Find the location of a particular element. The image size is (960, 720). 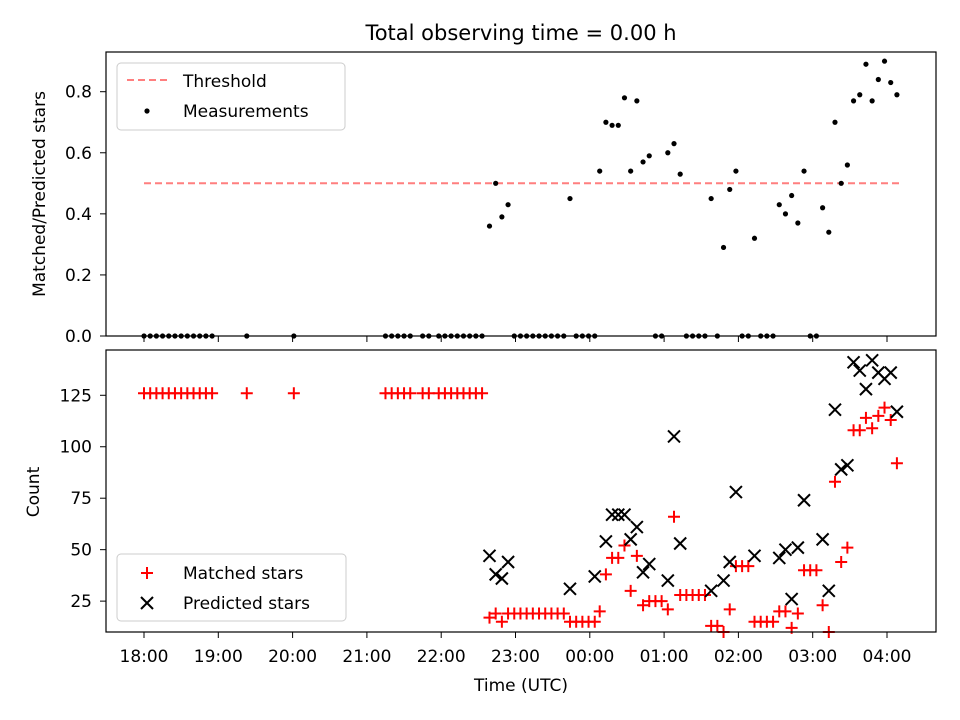

chart-title: Total observing time = 0.00 h is located at coordinates (520, 33).